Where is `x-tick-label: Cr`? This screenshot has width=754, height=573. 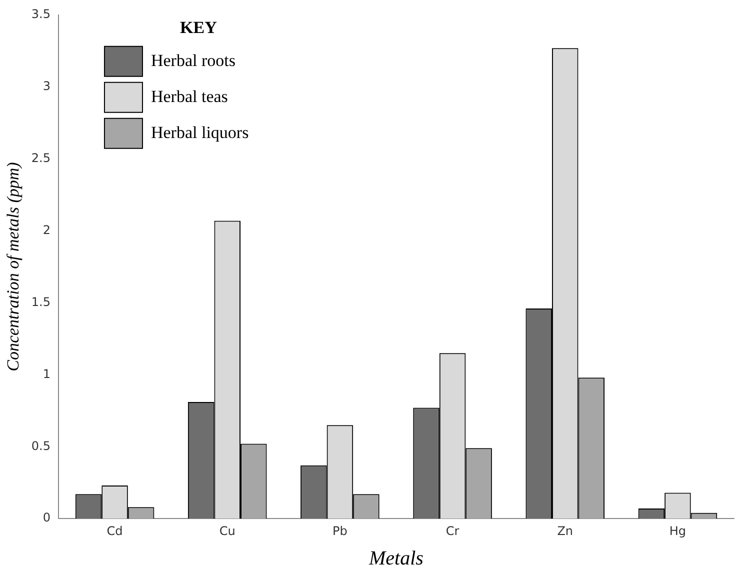 x-tick-label: Cr is located at coordinates (453, 531).